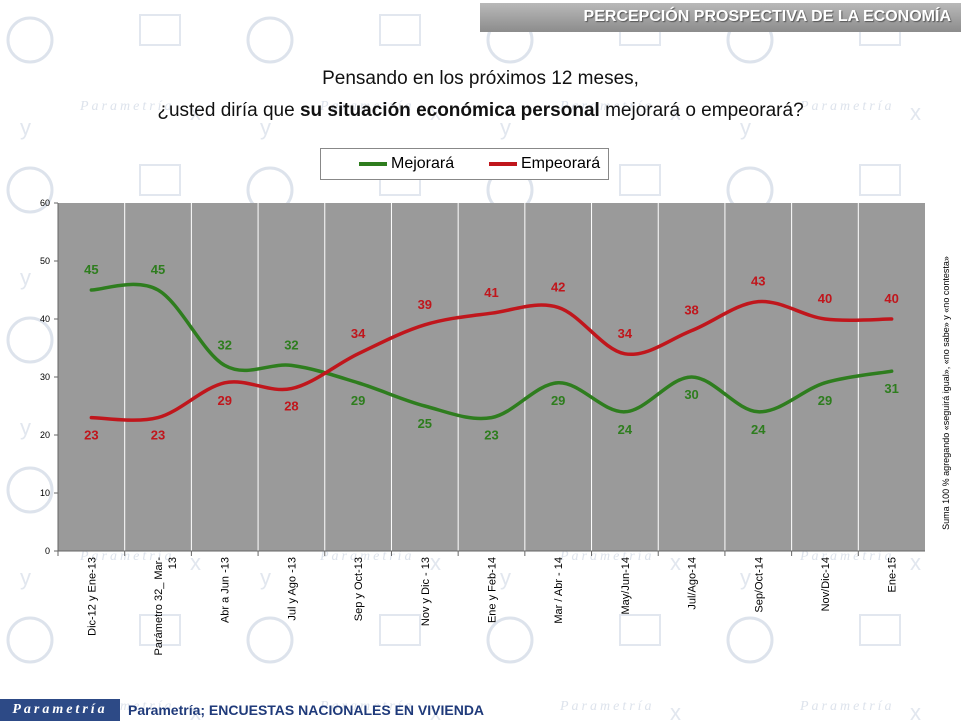 The width and height of the screenshot is (961, 721). I want to click on x-tick-group: Sep/Oct-14, so click(759, 585).